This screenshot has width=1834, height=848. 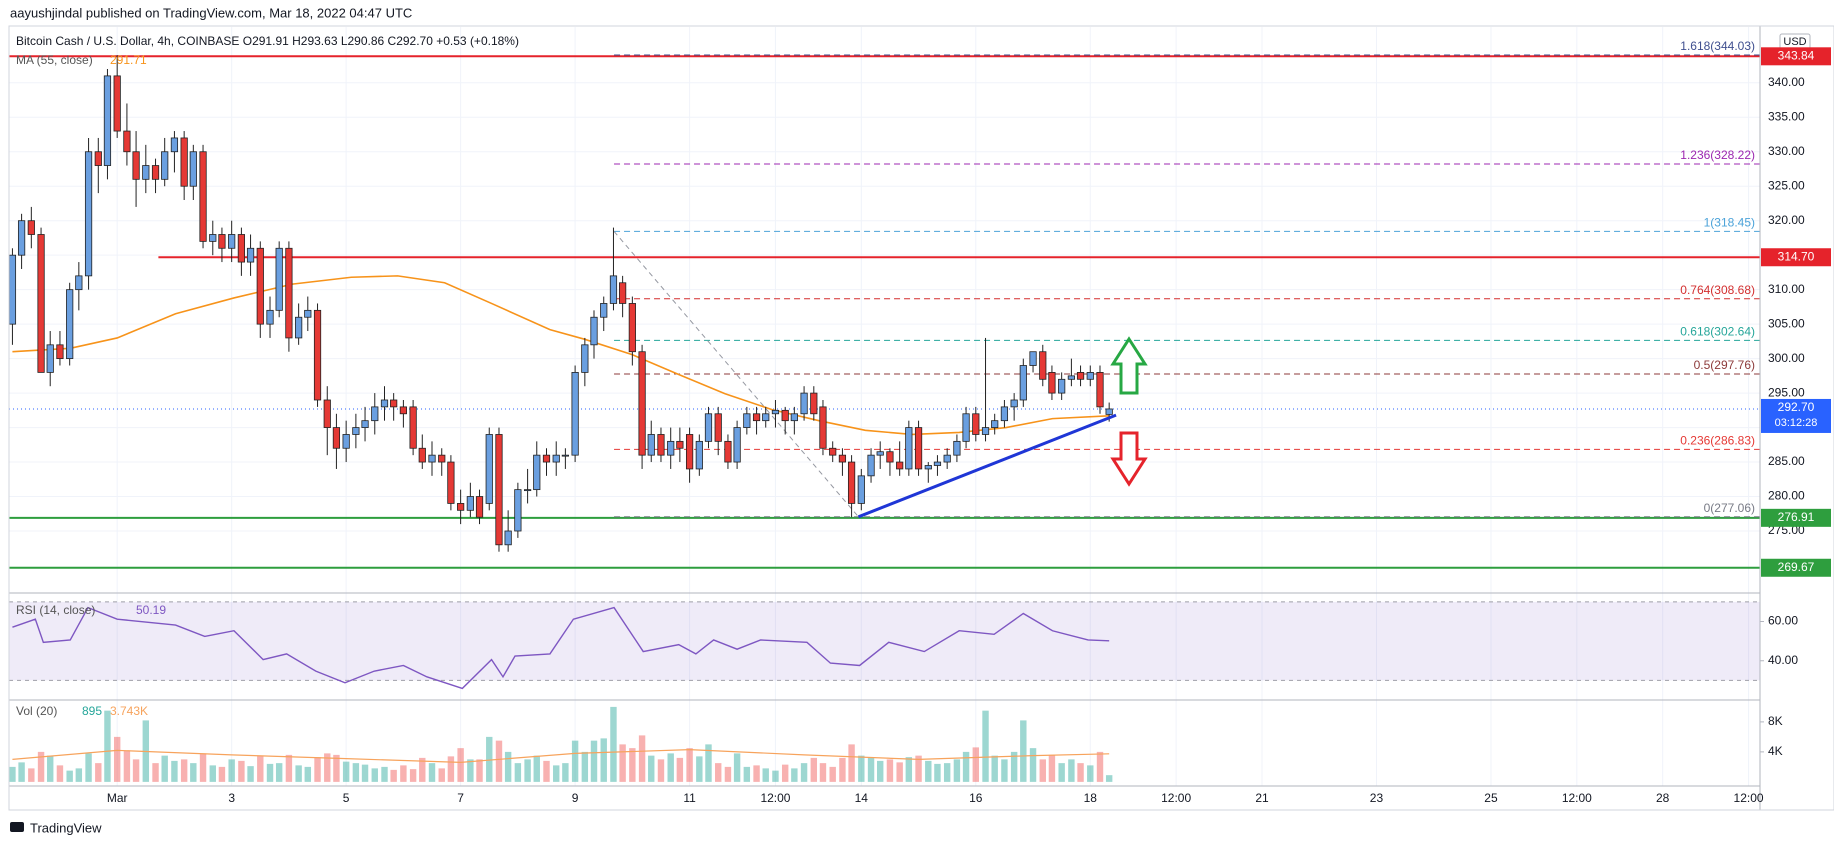 What do you see at coordinates (460, 798) in the screenshot?
I see `x-tick-label: 7` at bounding box center [460, 798].